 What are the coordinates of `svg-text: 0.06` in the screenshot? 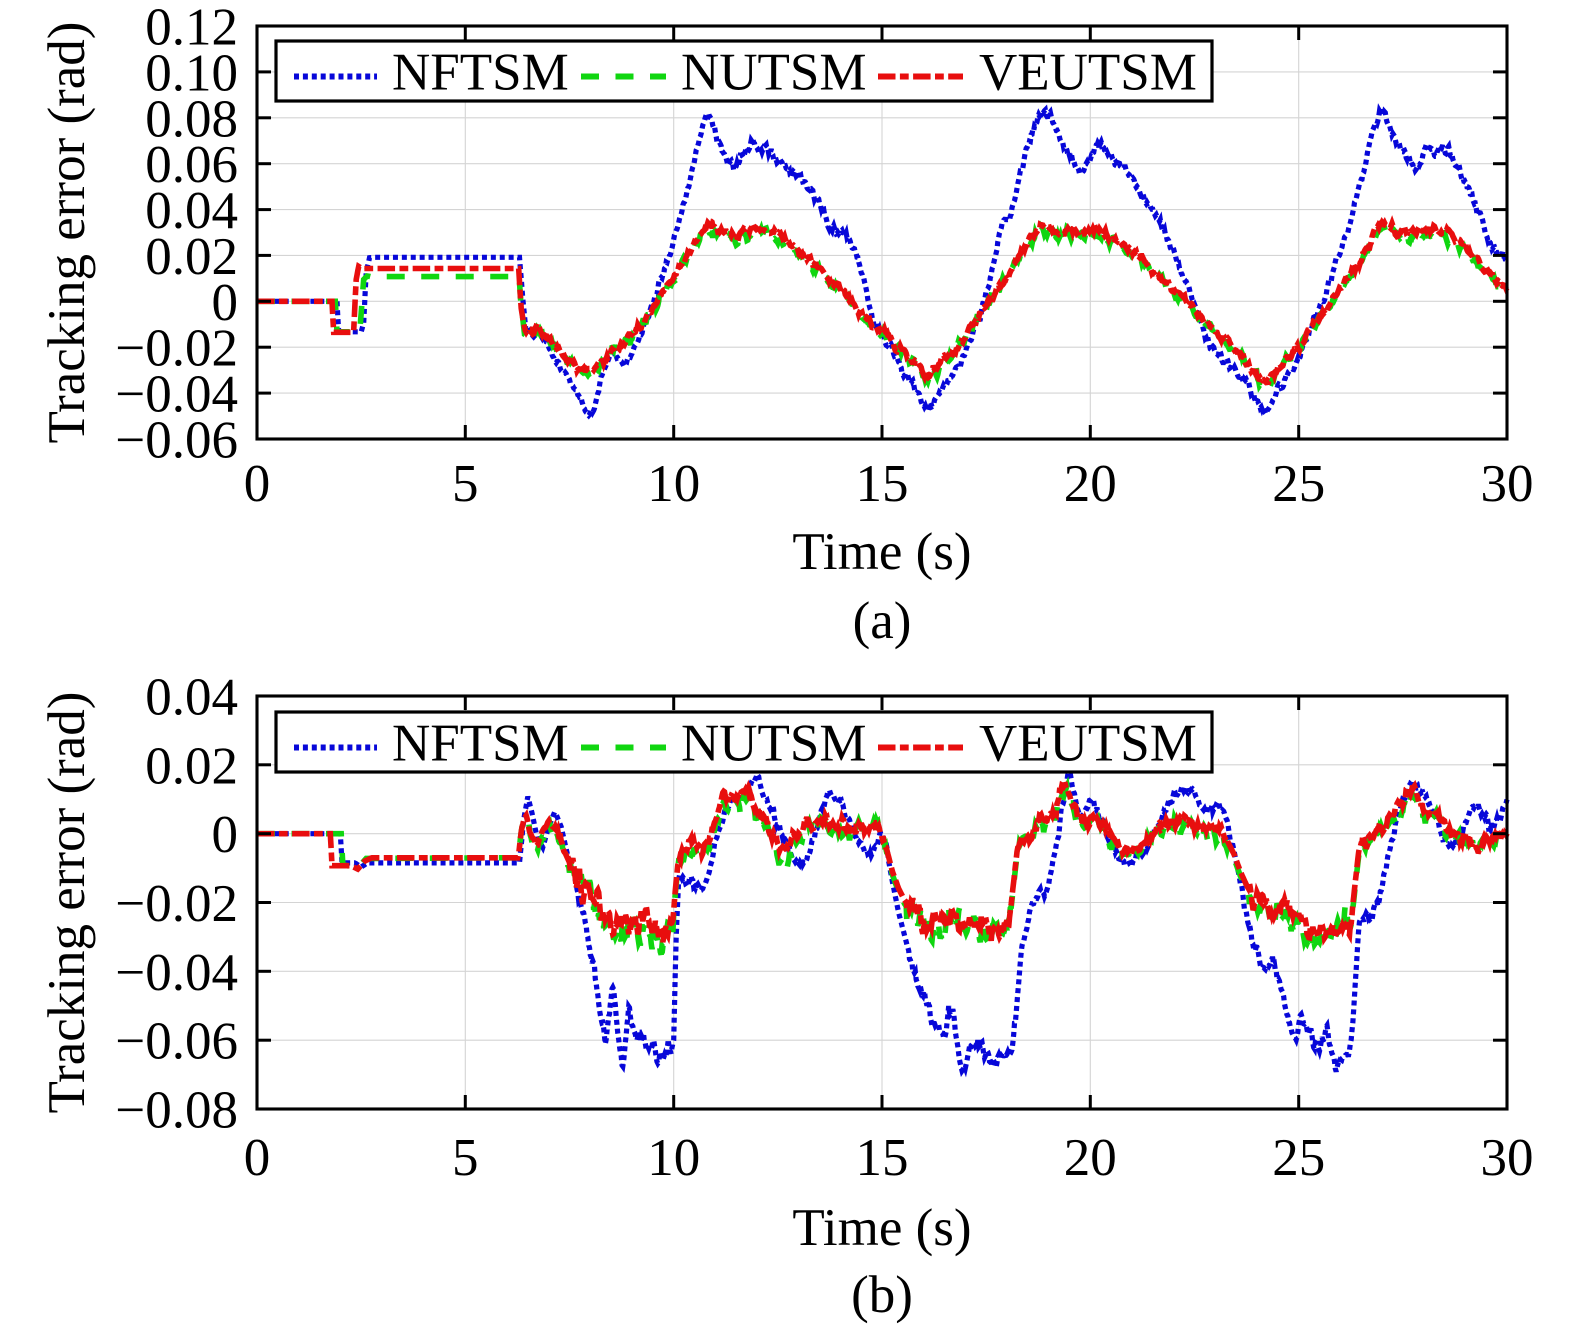 It's located at (191, 165).